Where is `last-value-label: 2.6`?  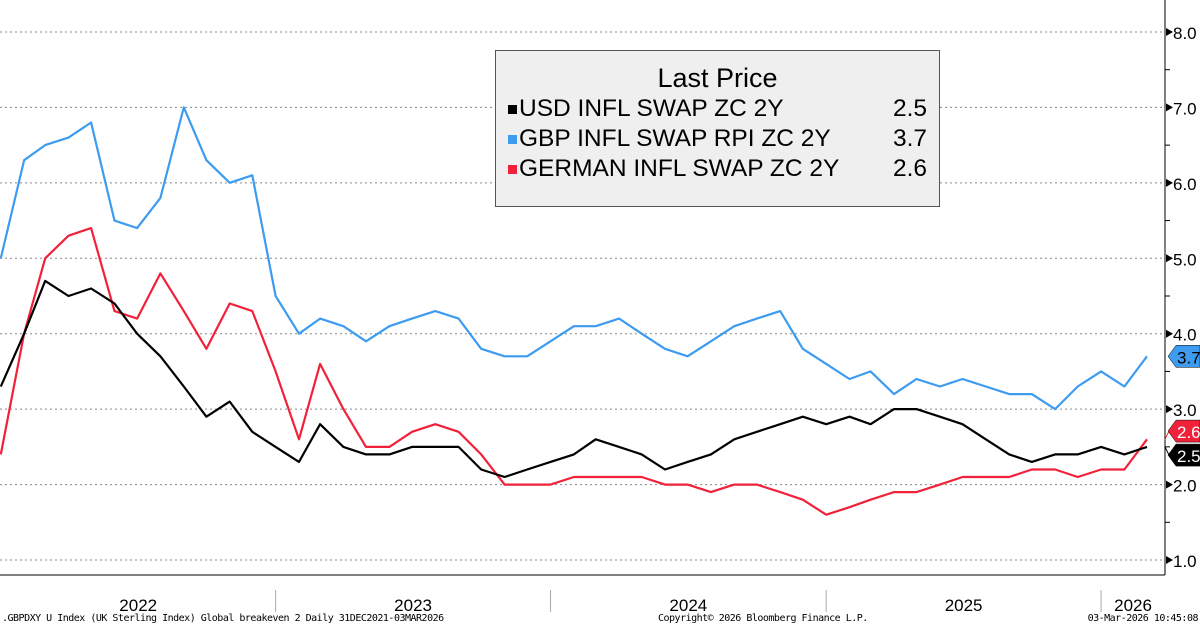 last-value-label: 2.6 is located at coordinates (1188, 432).